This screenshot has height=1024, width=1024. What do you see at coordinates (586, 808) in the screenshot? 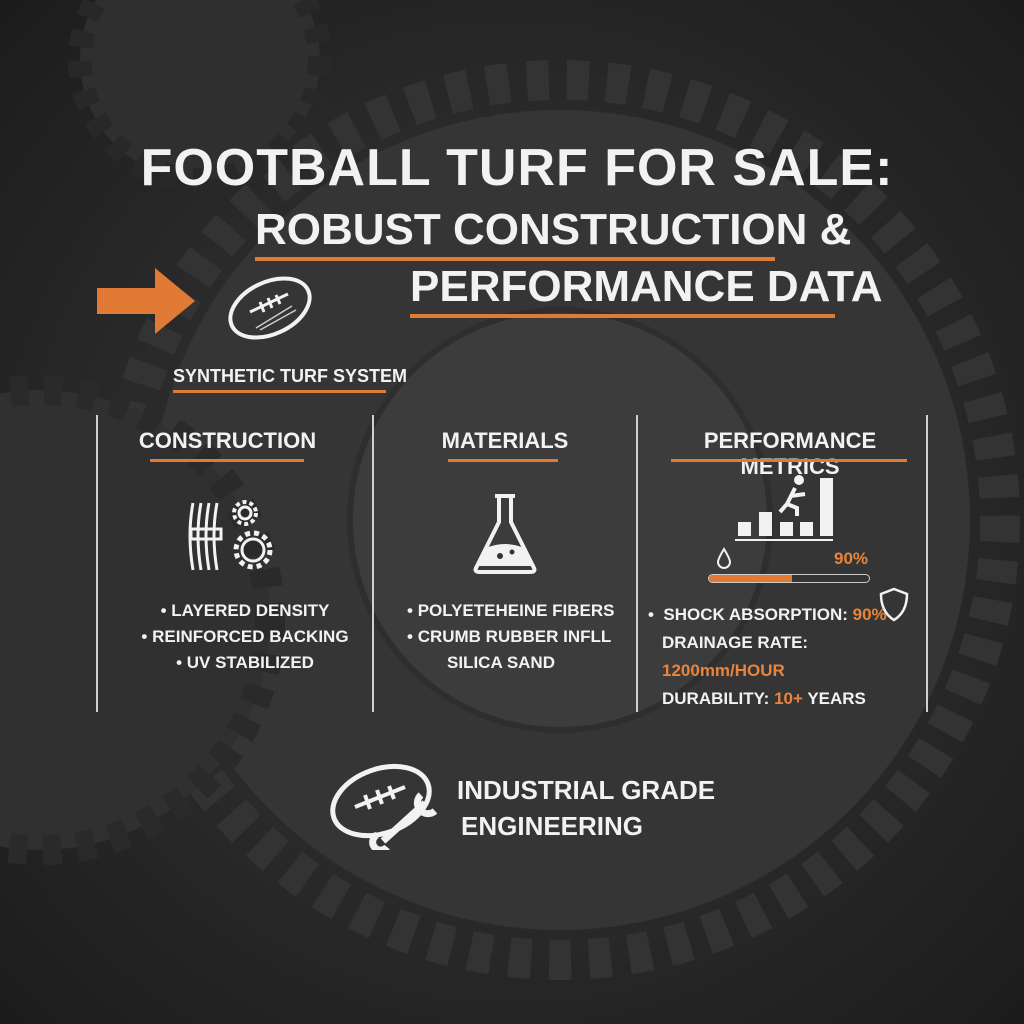
I see `footer-text: INDUSTRIAL GRADE ENGINEERING` at bounding box center [586, 808].